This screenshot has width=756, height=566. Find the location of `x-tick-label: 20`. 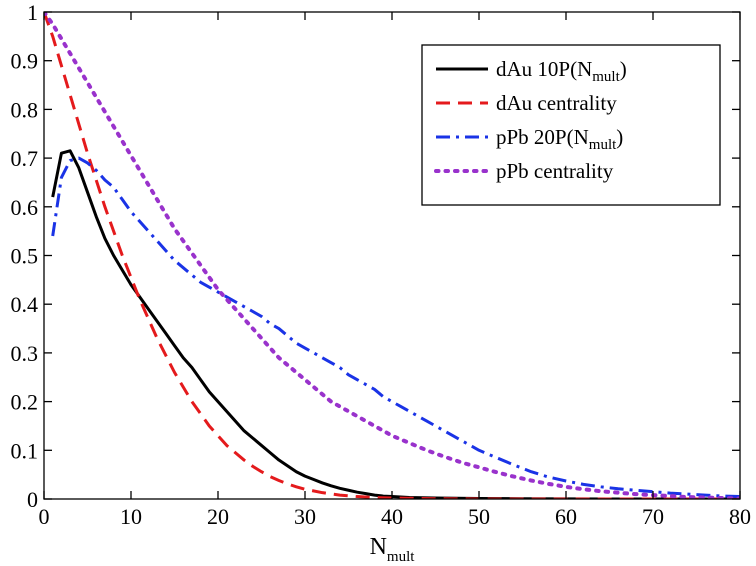

x-tick-label: 20 is located at coordinates (218, 516).